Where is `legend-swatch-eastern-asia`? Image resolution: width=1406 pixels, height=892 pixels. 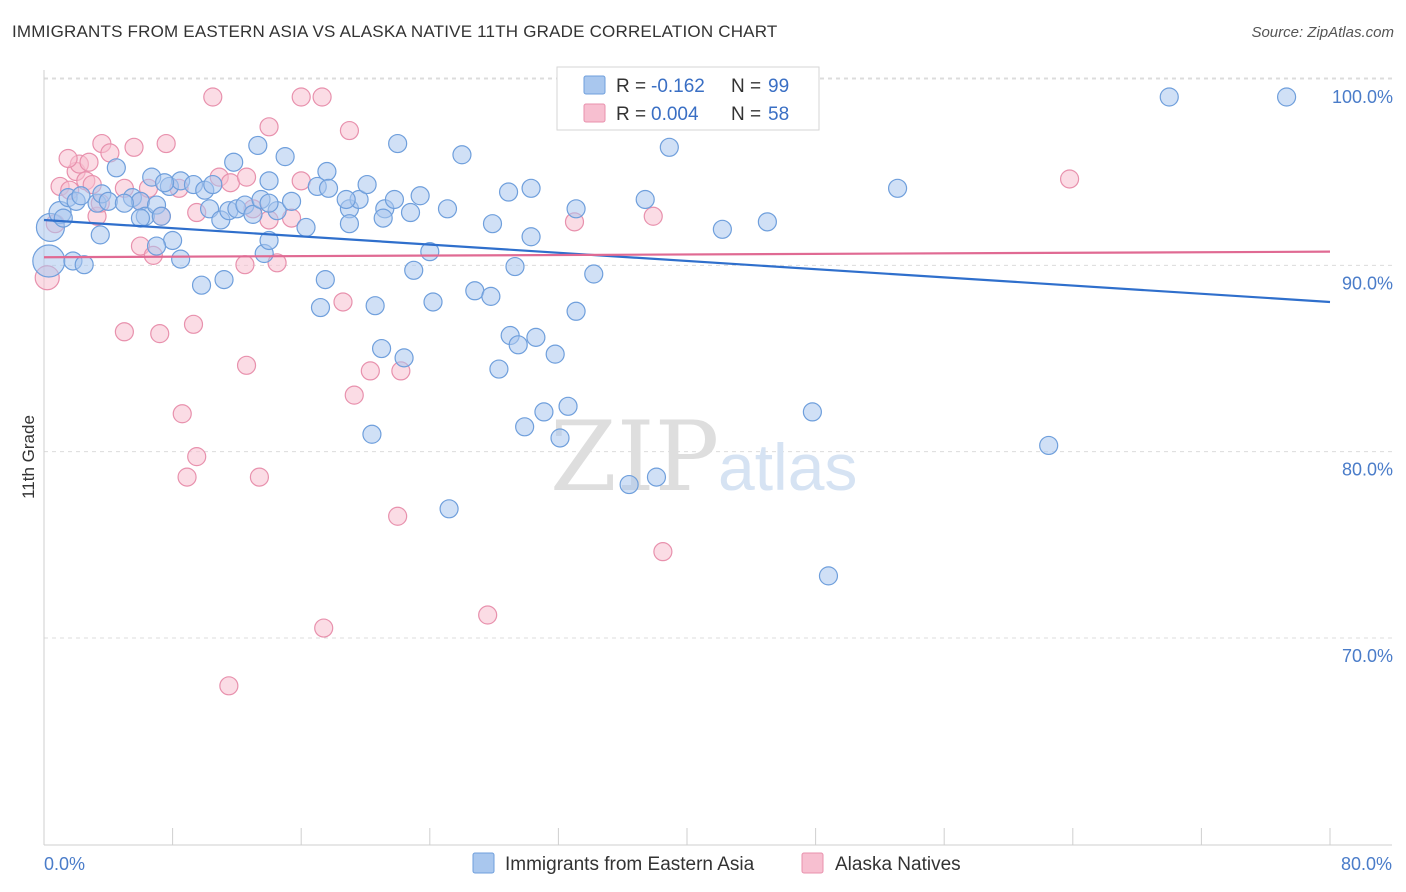
legend-swatch-eastern-asia is located at coordinates (483, 863).